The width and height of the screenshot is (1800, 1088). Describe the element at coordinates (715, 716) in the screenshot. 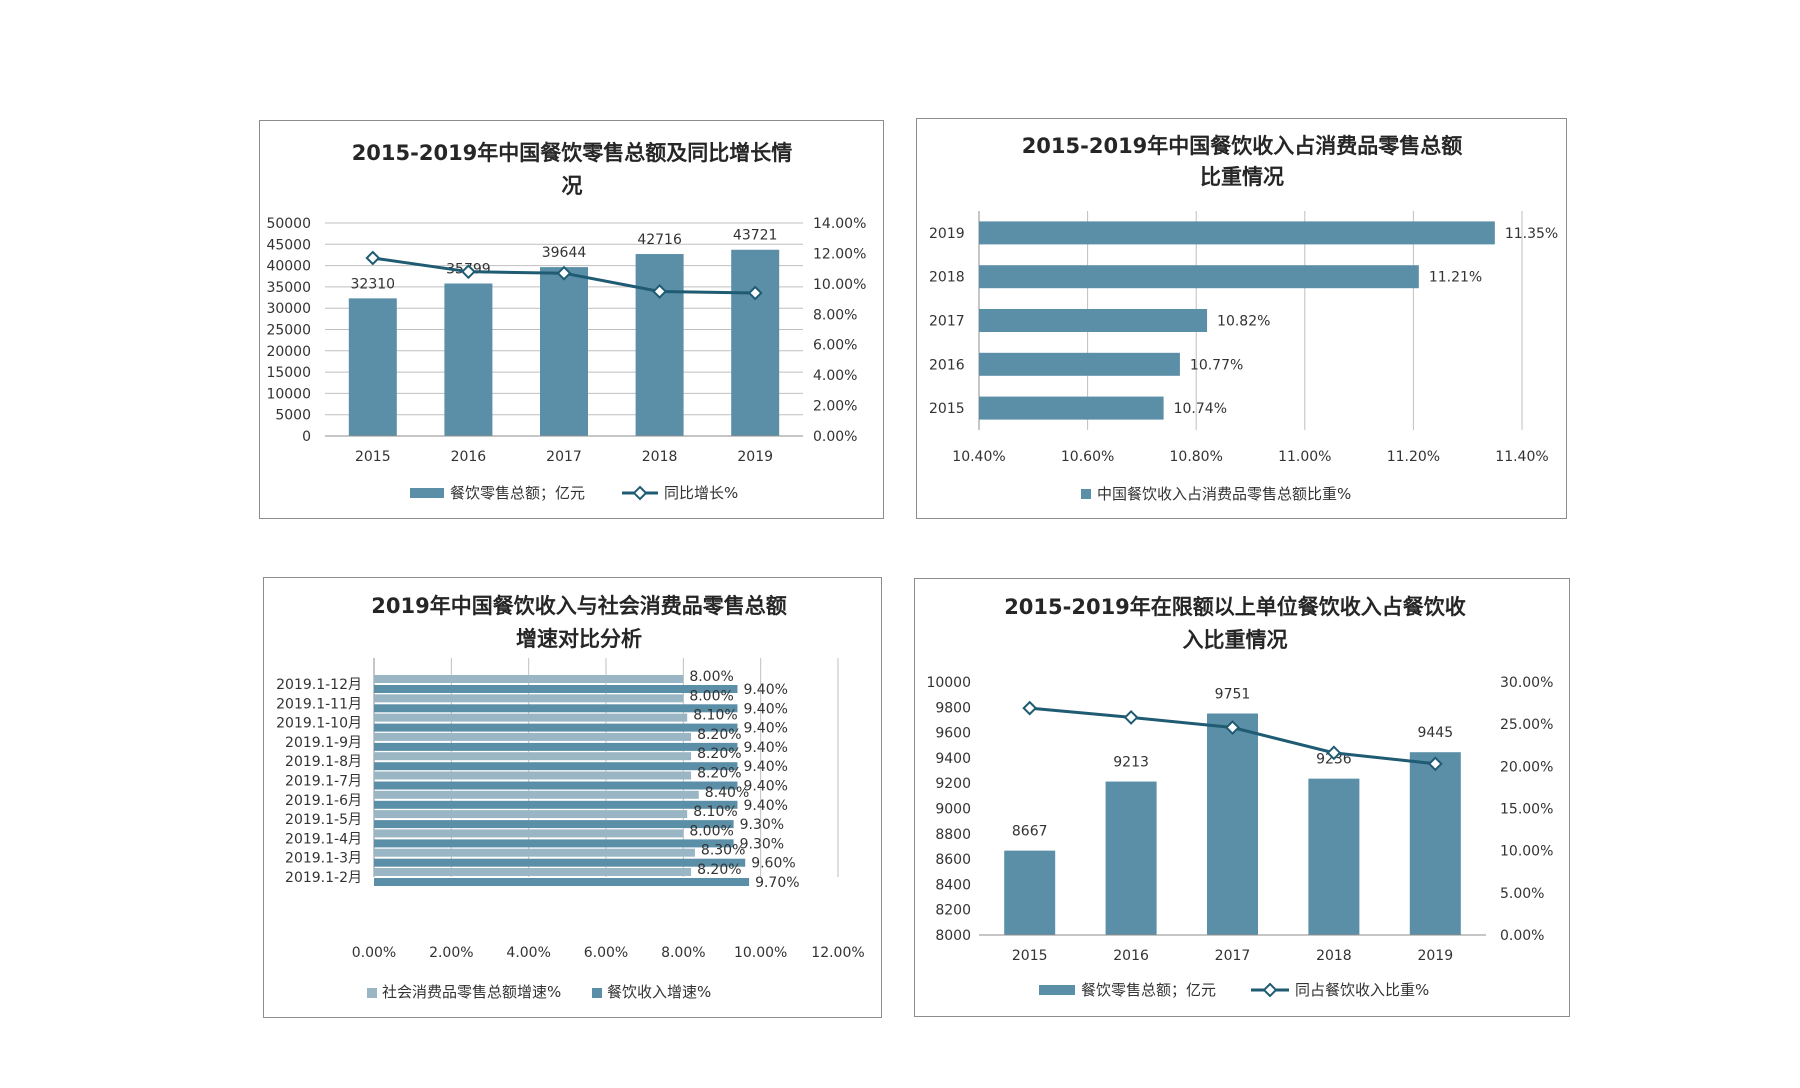

I see `bar-value-label: 8.10%` at that location.